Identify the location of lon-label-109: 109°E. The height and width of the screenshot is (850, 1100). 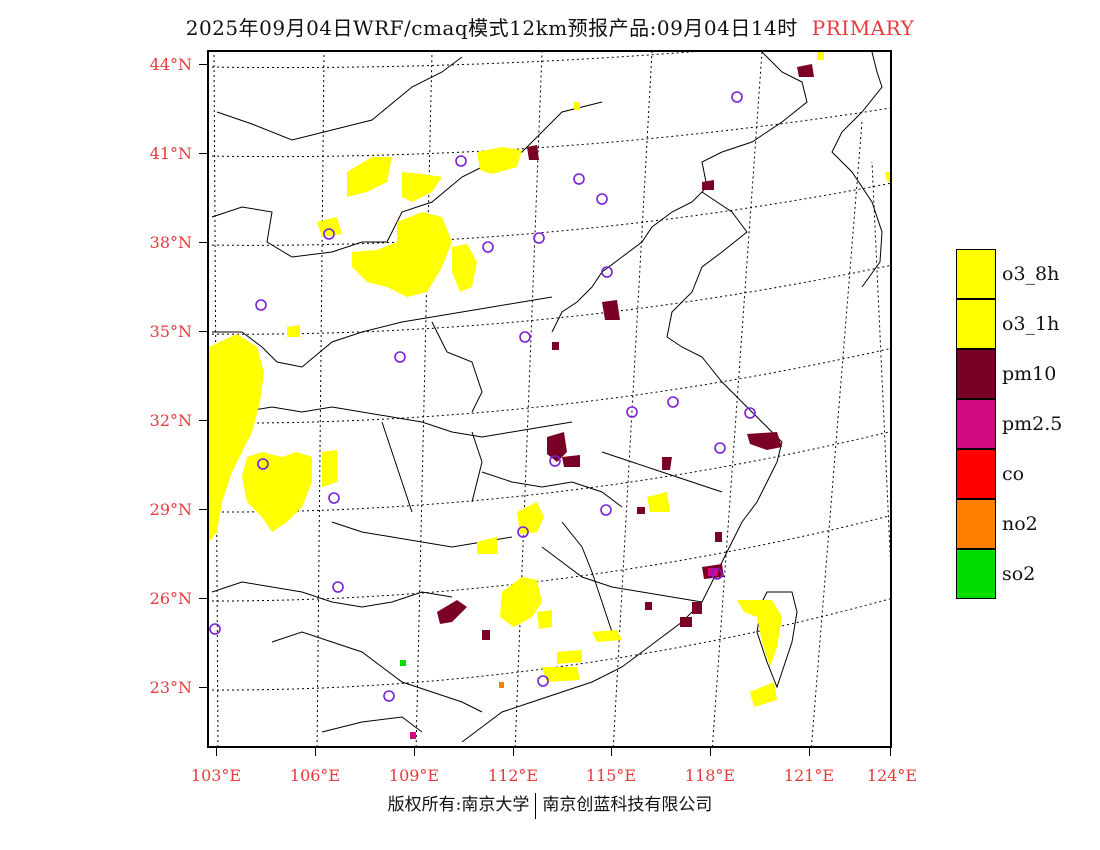
(414, 775).